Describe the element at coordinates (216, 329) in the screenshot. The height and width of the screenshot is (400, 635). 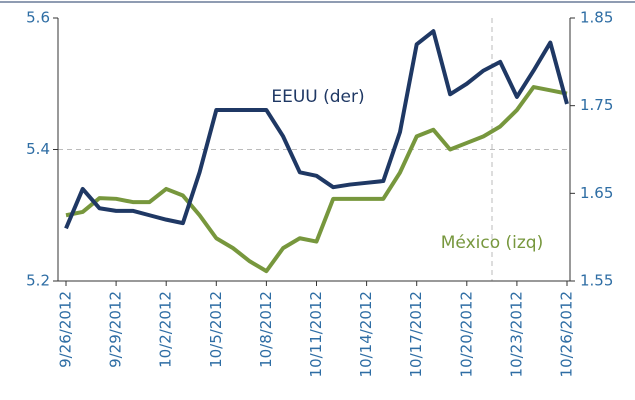
I see `x-tick-label: 10/5/2012` at that location.